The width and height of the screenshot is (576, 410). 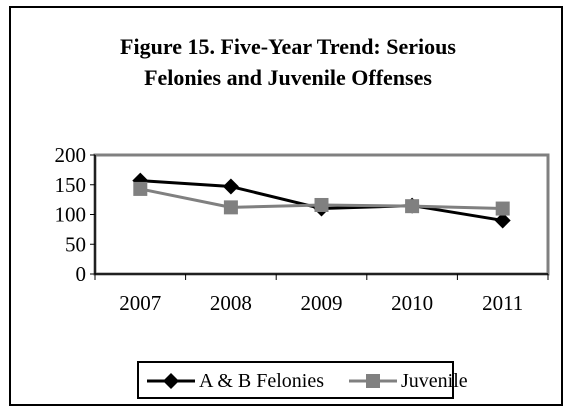 What do you see at coordinates (71, 185) in the screenshot?
I see `y-tick-label: 150` at bounding box center [71, 185].